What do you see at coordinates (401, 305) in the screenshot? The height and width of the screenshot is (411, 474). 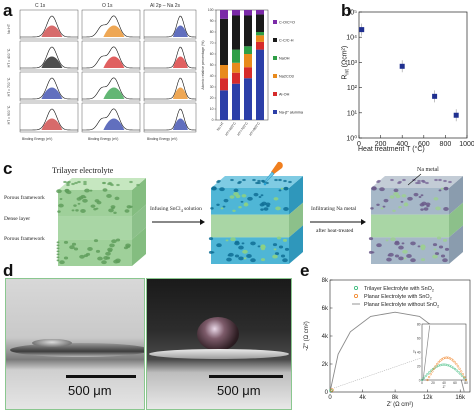 I see `impedance-legend-label: Planar Electrolyte without SnO2` at bounding box center [401, 305].